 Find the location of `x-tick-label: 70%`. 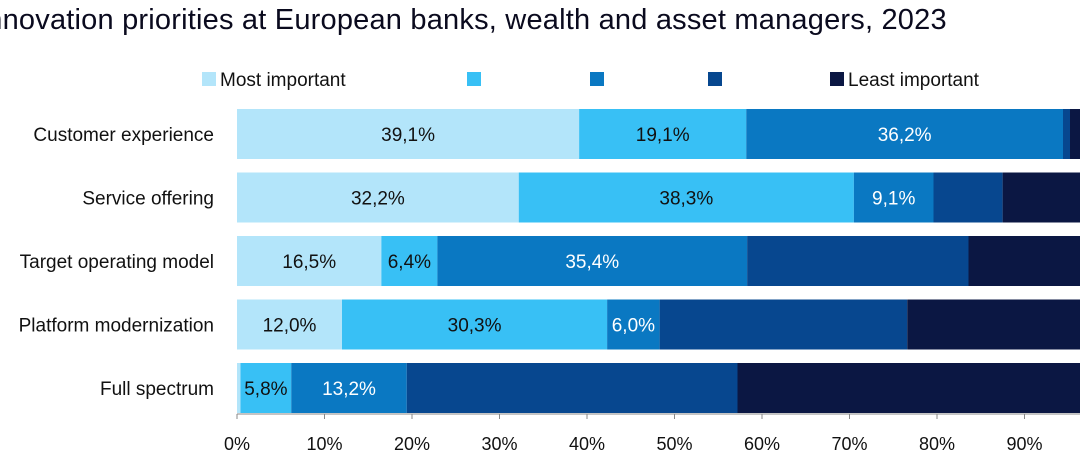

x-tick-label: 70% is located at coordinates (849, 444).